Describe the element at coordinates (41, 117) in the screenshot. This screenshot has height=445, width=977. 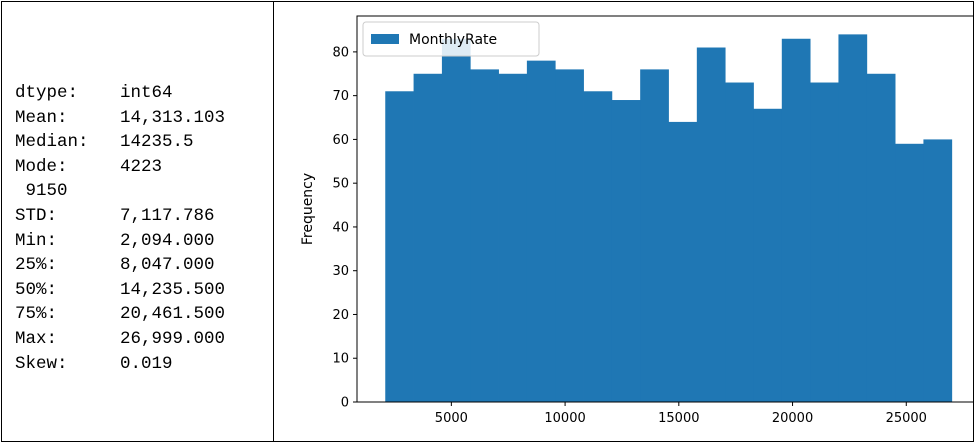
I see `stat-key: Mean:` at that location.